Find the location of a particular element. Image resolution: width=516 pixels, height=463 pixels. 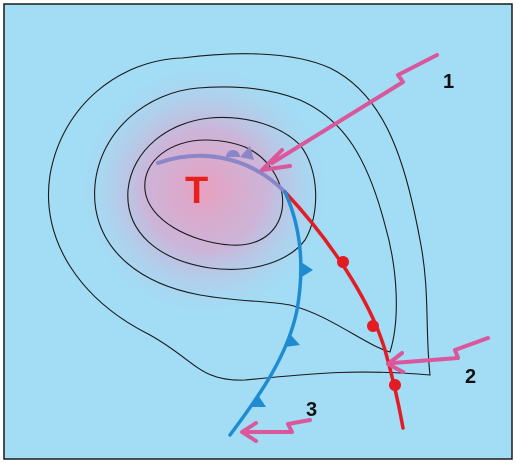

cold-front is located at coordinates (270, 313).